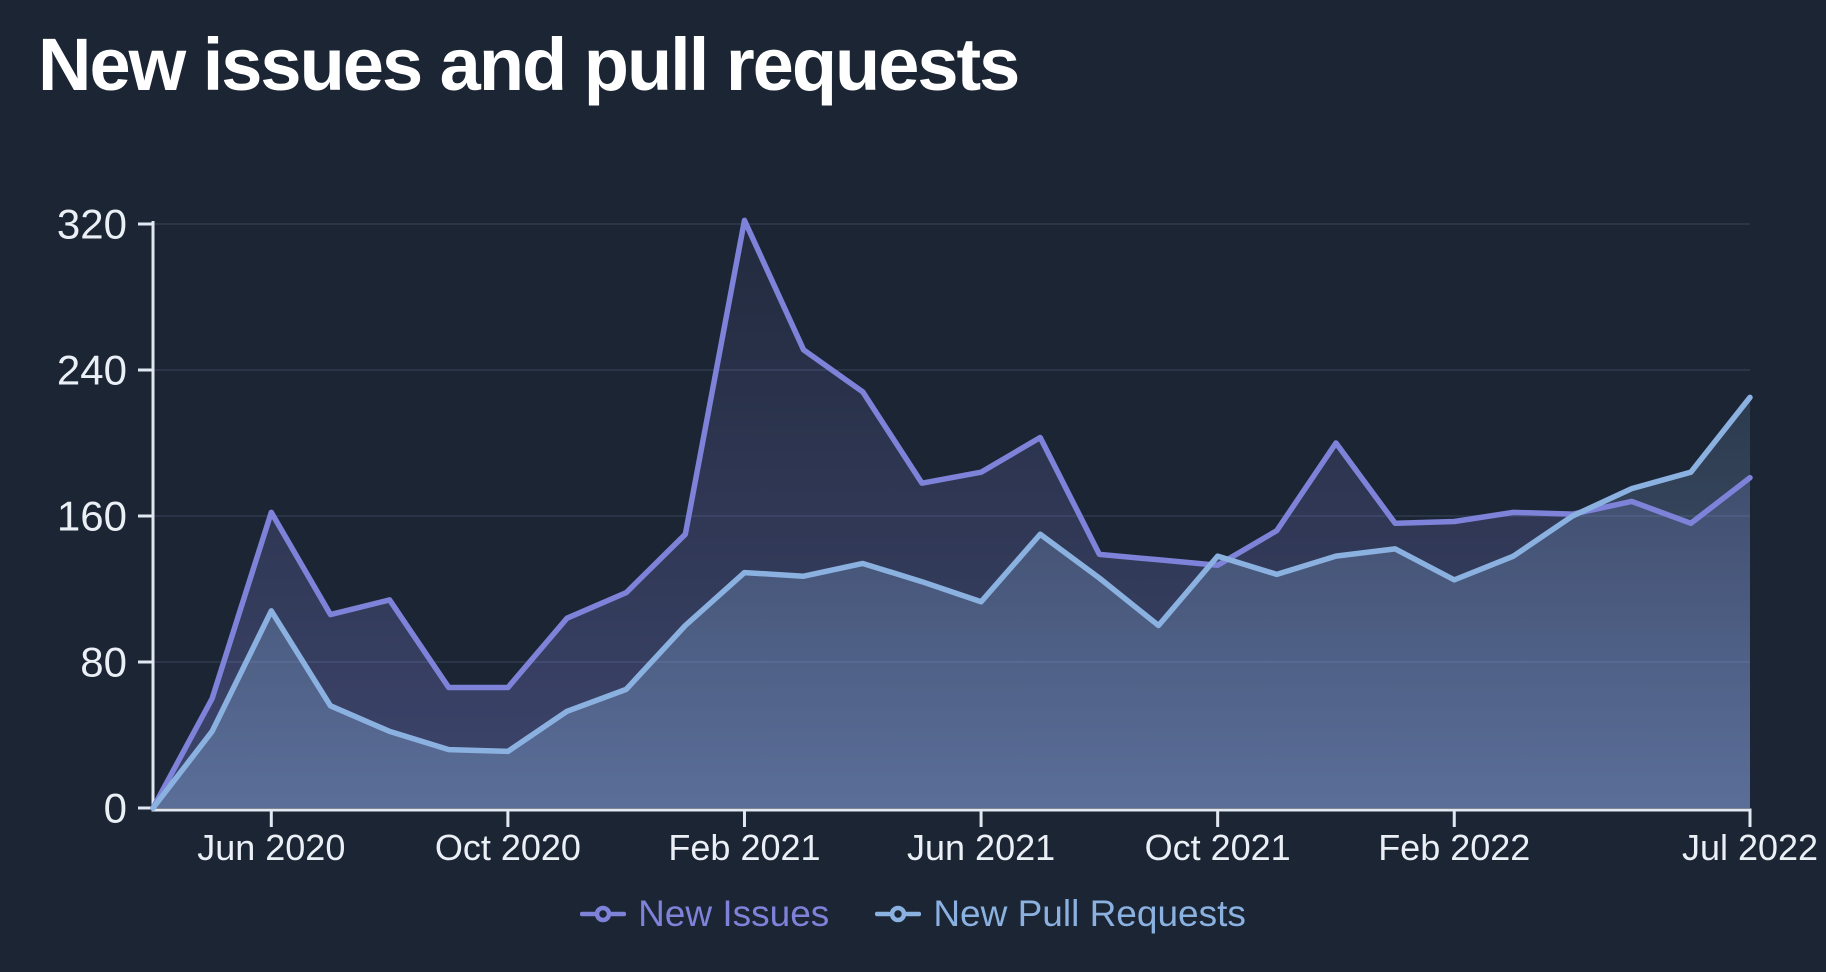 This screenshot has width=1826, height=972. Describe the element at coordinates (981, 847) in the screenshot. I see `x-tick-label-jun-2021: Jun 2021` at that location.